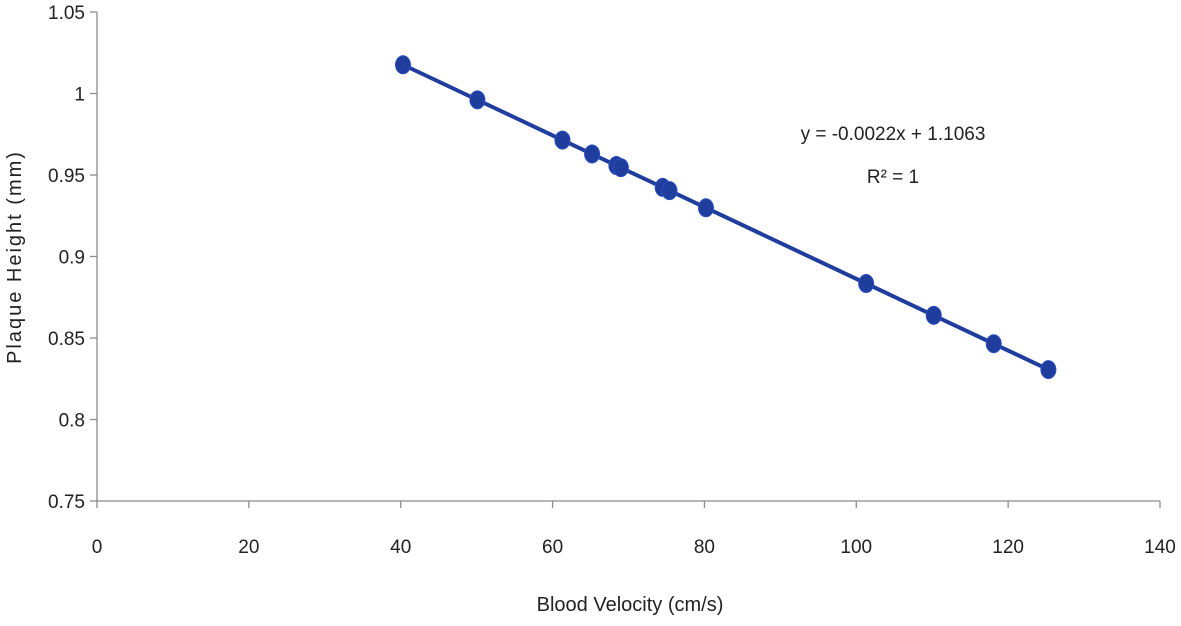 Image resolution: width=1181 pixels, height=626 pixels. Describe the element at coordinates (79, 95) in the screenshot. I see `y-tick-label: 1` at that location.